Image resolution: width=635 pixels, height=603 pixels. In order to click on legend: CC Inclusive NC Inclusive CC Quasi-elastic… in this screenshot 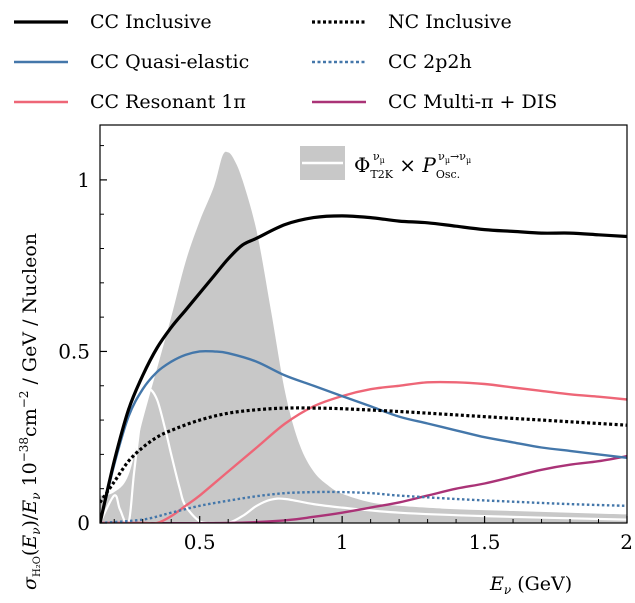, I will do `click(285, 62)`.